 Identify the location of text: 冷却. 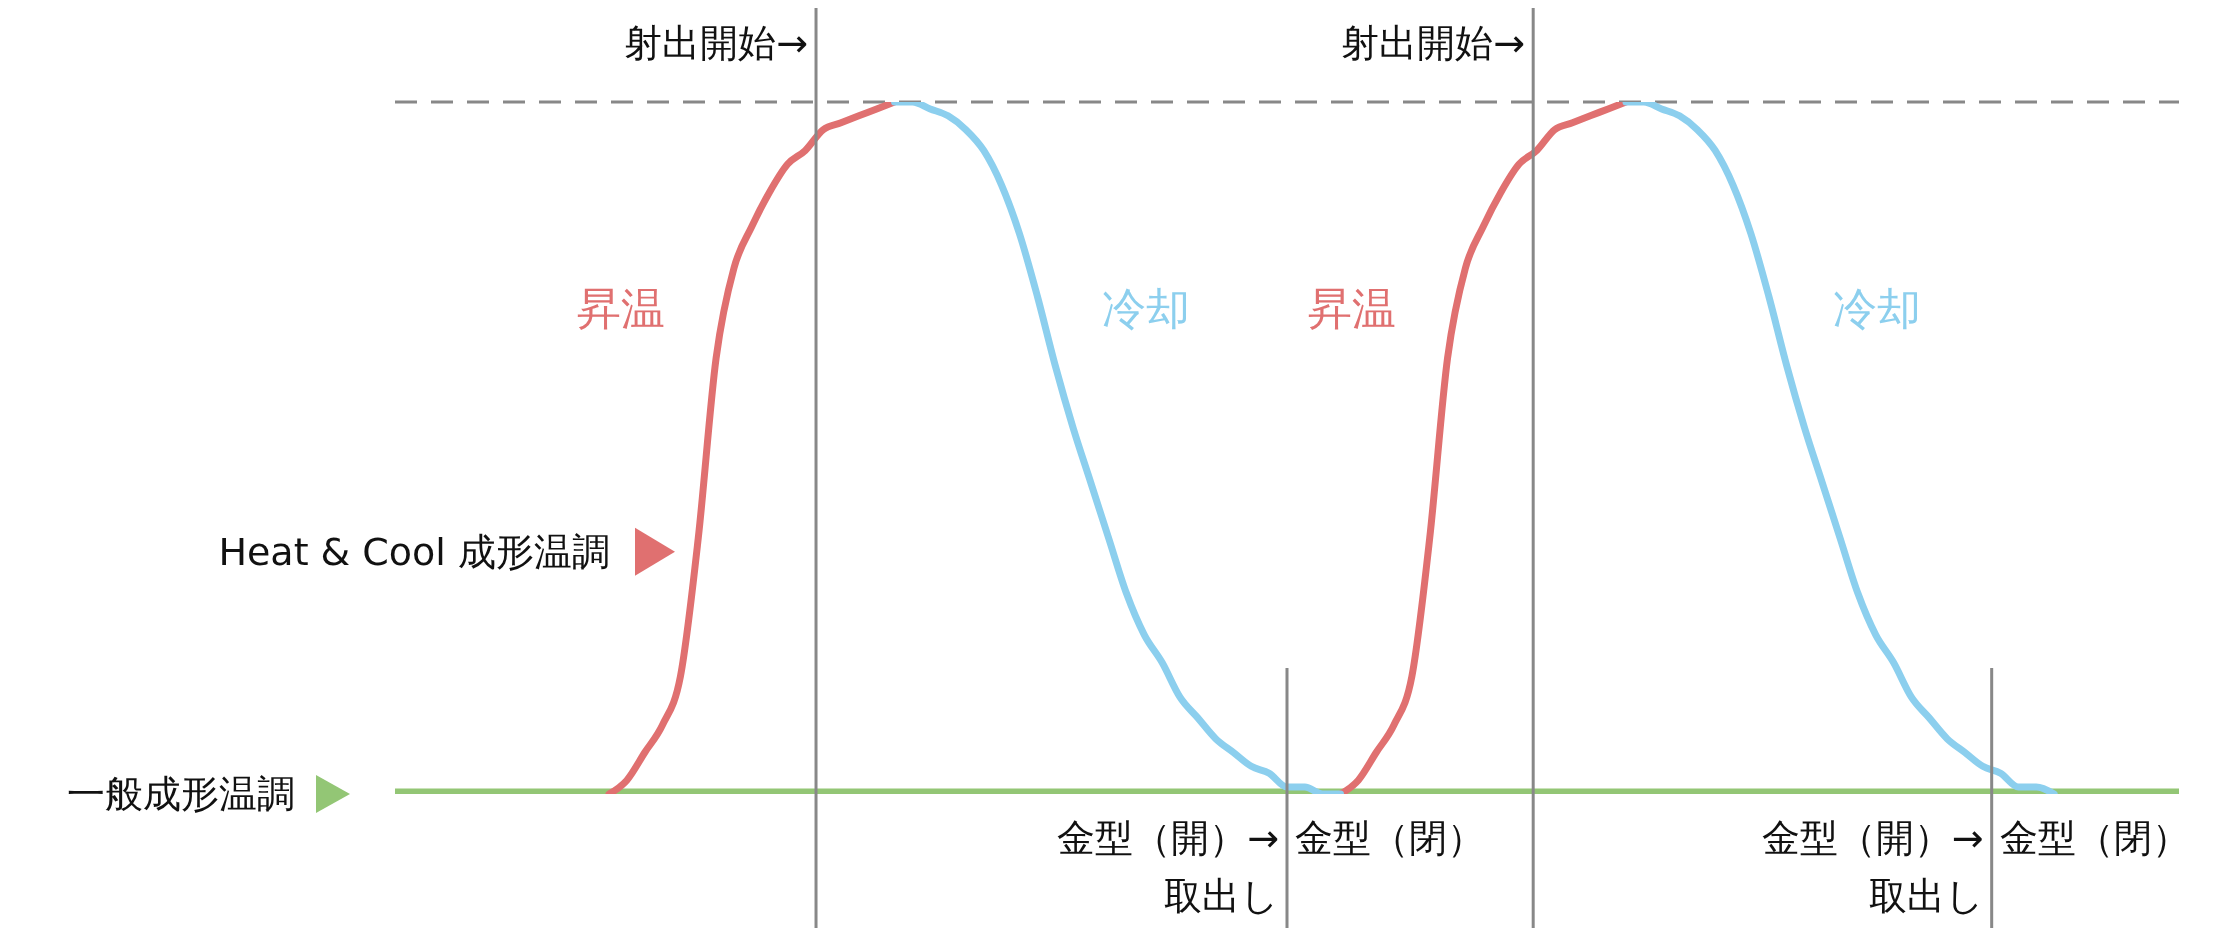
(1877, 308).